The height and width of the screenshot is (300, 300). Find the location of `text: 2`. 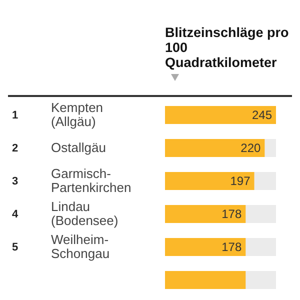

text: 2 is located at coordinates (15, 148).